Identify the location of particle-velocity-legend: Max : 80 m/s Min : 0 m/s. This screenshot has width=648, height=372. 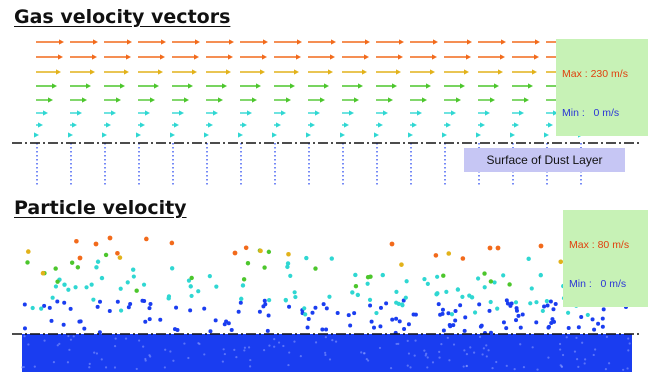
(605, 258).